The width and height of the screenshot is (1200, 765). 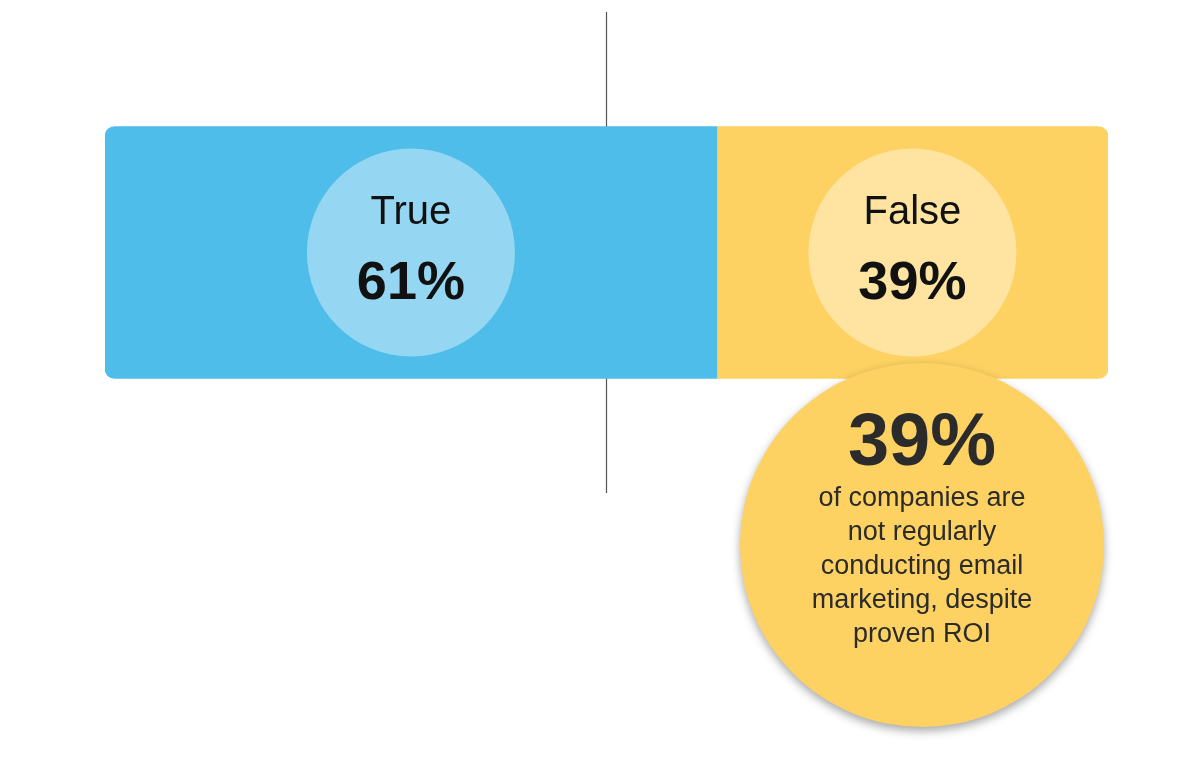 What do you see at coordinates (922, 439) in the screenshot?
I see `text: 39%` at bounding box center [922, 439].